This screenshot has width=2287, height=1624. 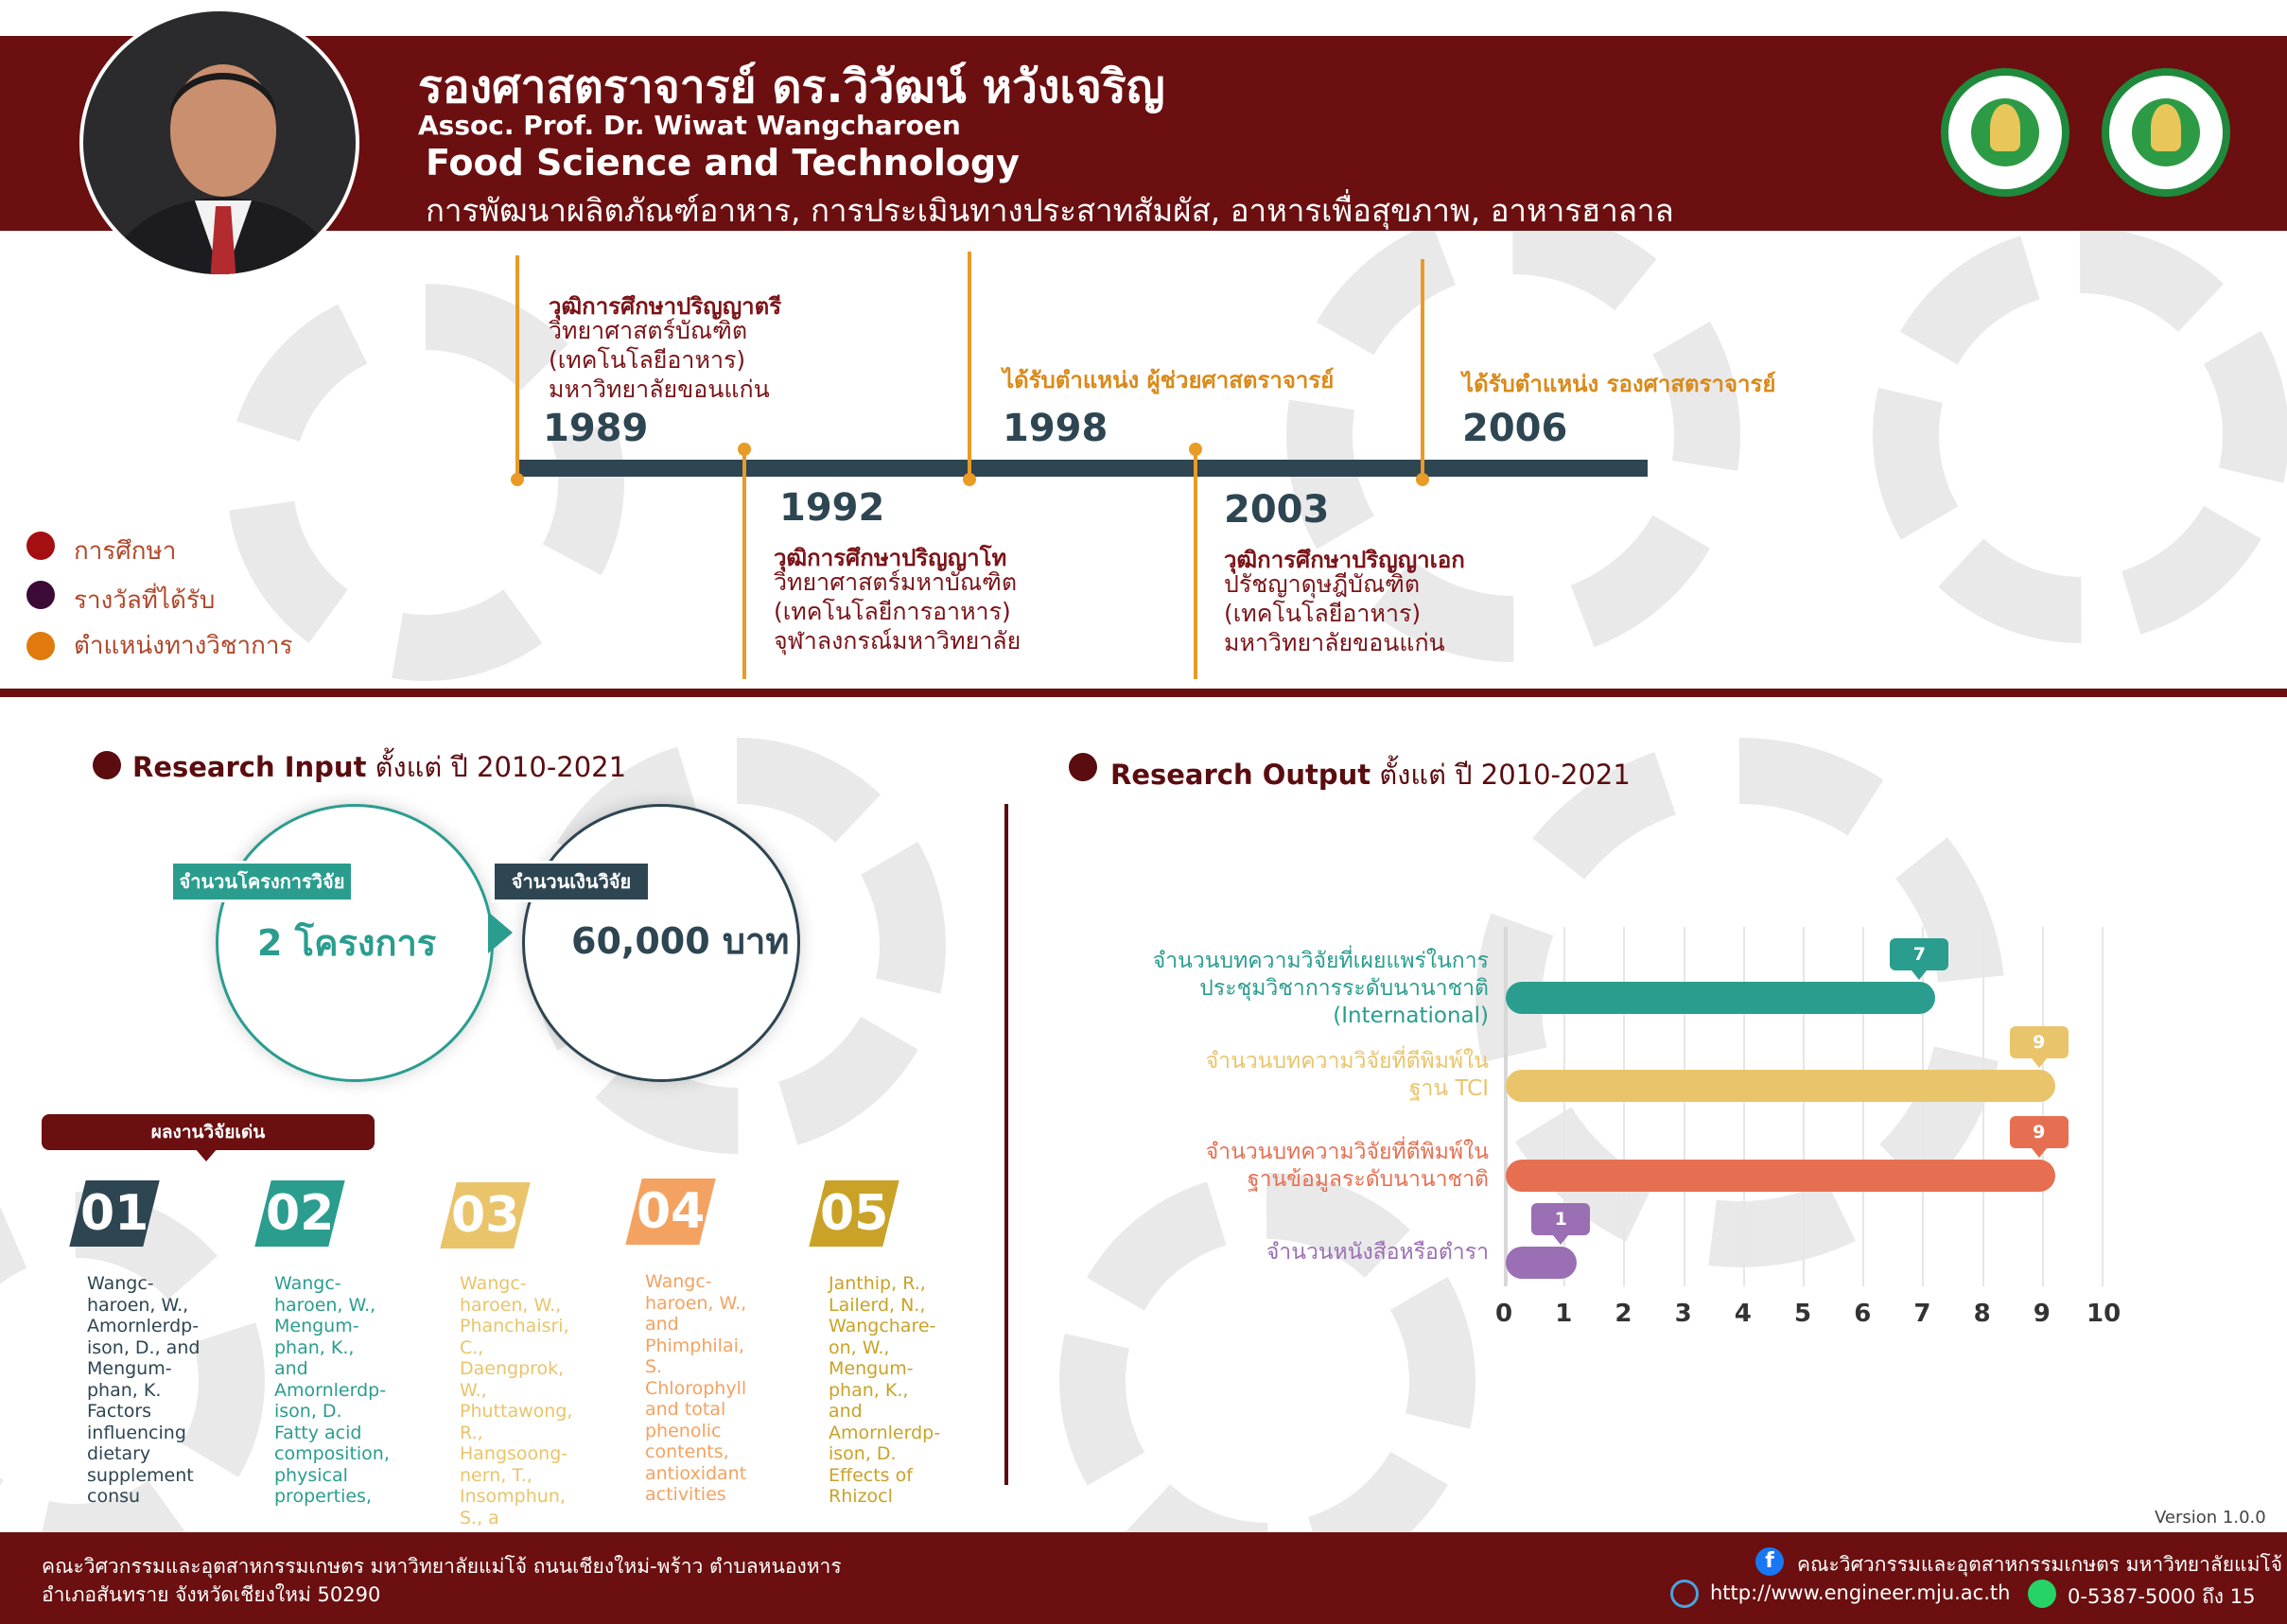 What do you see at coordinates (262, 882) in the screenshot?
I see `projects-label: จำนวนโครงการวิจัย` at bounding box center [262, 882].